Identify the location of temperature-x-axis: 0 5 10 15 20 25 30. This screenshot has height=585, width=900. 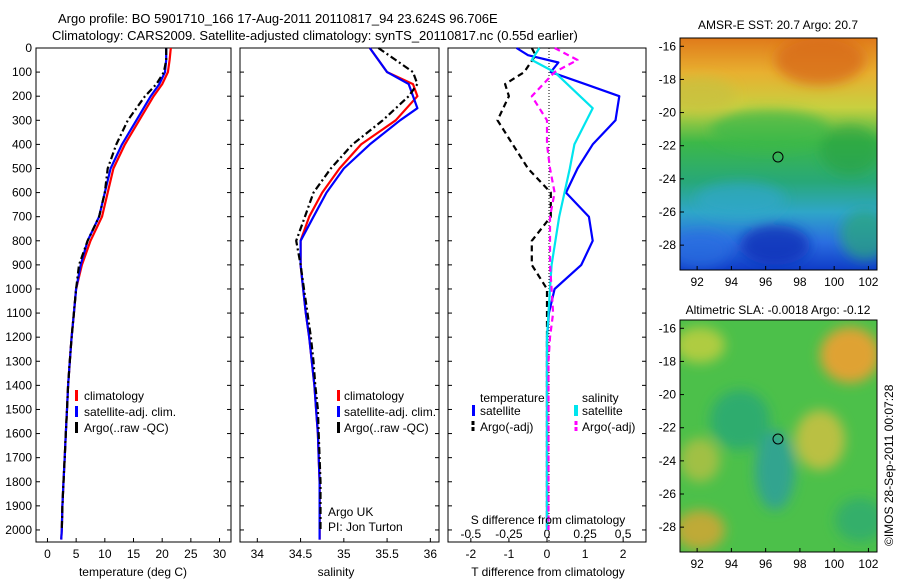
(135, 549).